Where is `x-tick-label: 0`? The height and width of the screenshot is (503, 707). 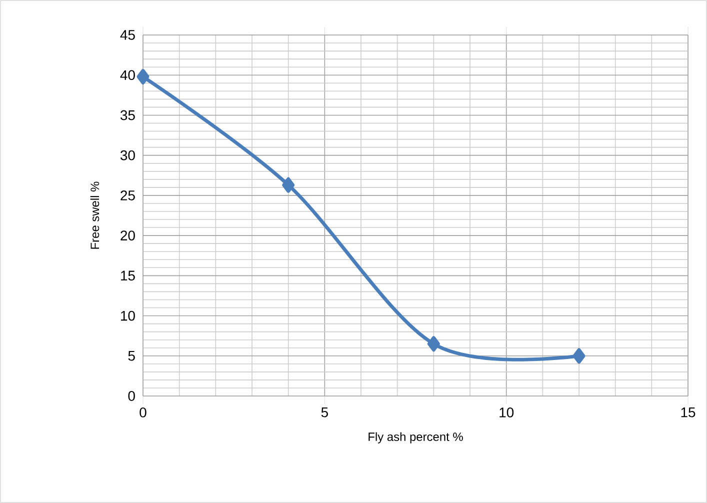 x-tick-label: 0 is located at coordinates (143, 413).